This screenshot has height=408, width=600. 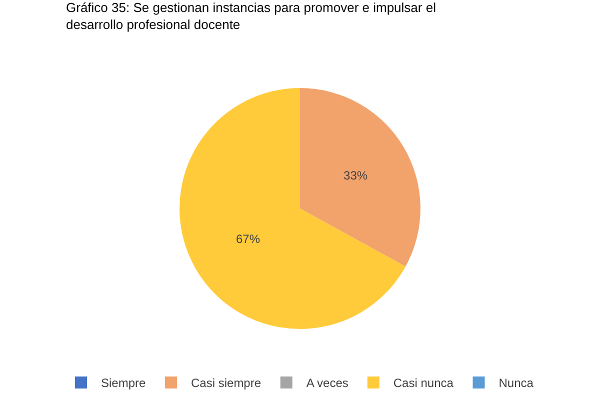 What do you see at coordinates (327, 383) in the screenshot?
I see `legend-label: A veces` at bounding box center [327, 383].